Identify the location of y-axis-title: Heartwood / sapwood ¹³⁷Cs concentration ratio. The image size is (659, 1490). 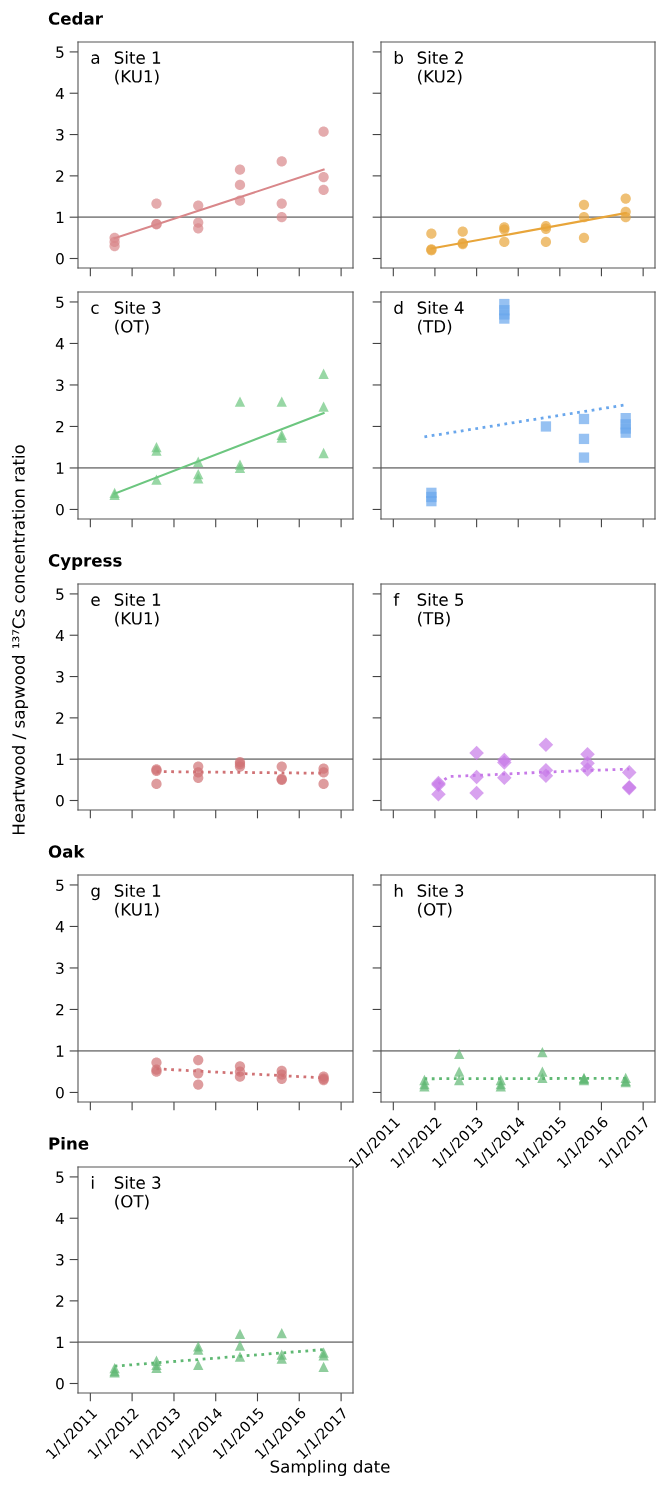
(20, 640).